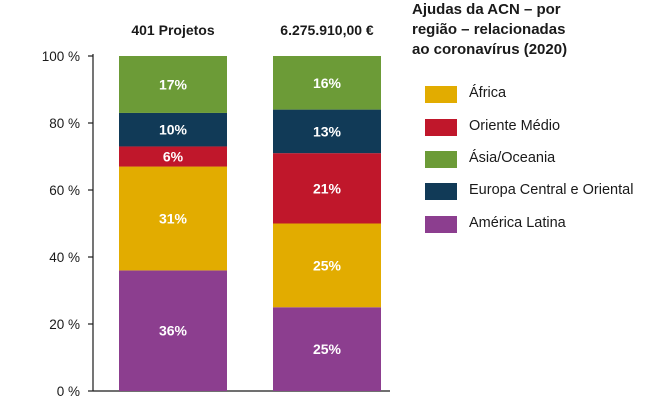 This screenshot has width=670, height=400. I want to click on chart-title-line-3: ao coronavírus (2020), so click(490, 49).